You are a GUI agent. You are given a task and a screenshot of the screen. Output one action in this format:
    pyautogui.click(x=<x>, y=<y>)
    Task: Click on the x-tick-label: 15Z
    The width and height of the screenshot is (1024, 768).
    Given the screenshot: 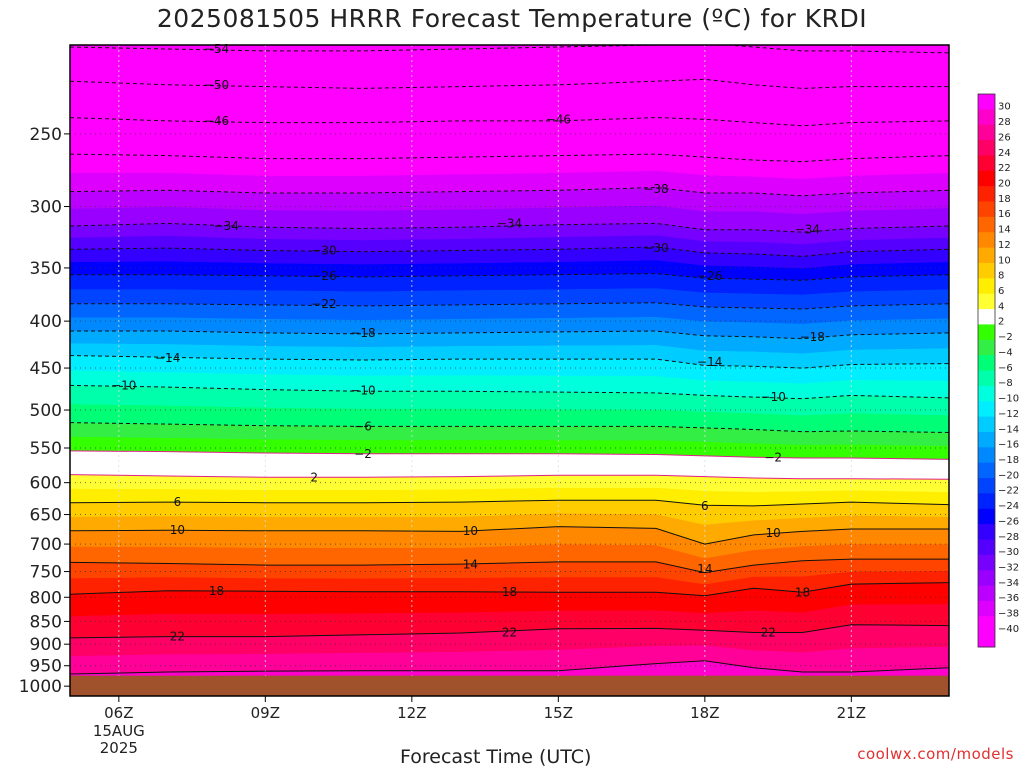 What is the action you would take?
    pyautogui.click(x=558, y=713)
    